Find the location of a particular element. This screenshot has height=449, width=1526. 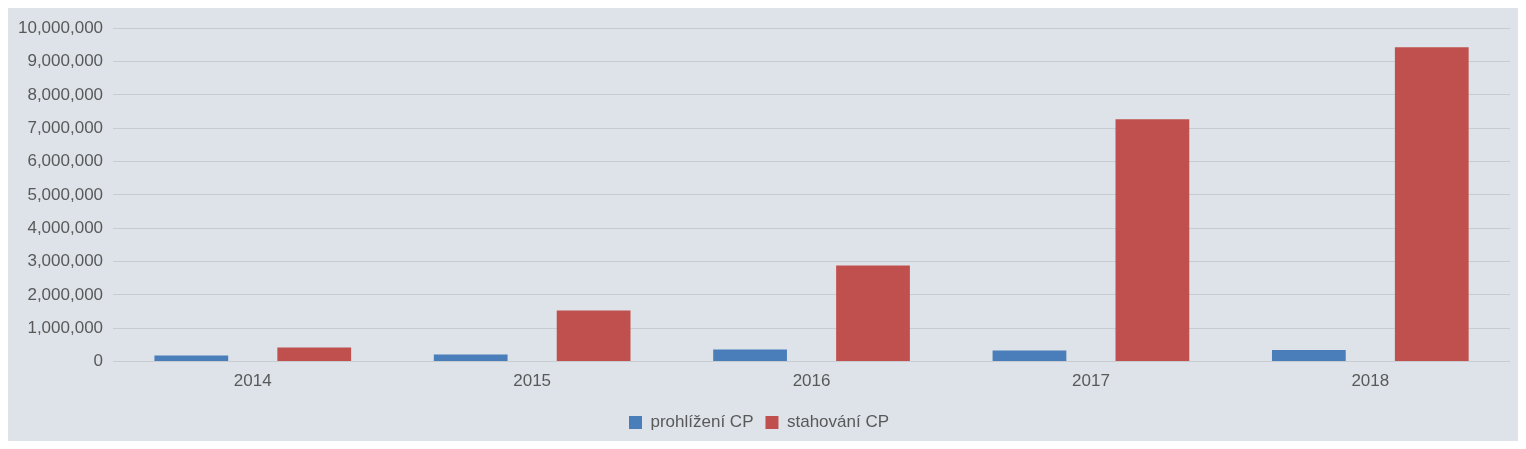

x-tick-label: 2017 is located at coordinates (1091, 381).